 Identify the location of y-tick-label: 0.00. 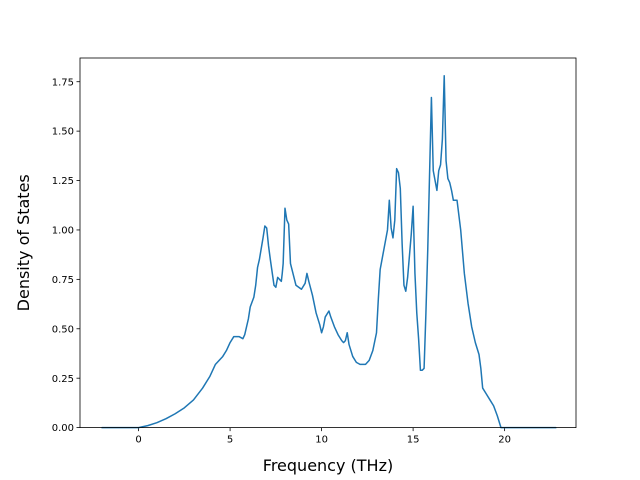
(63, 428).